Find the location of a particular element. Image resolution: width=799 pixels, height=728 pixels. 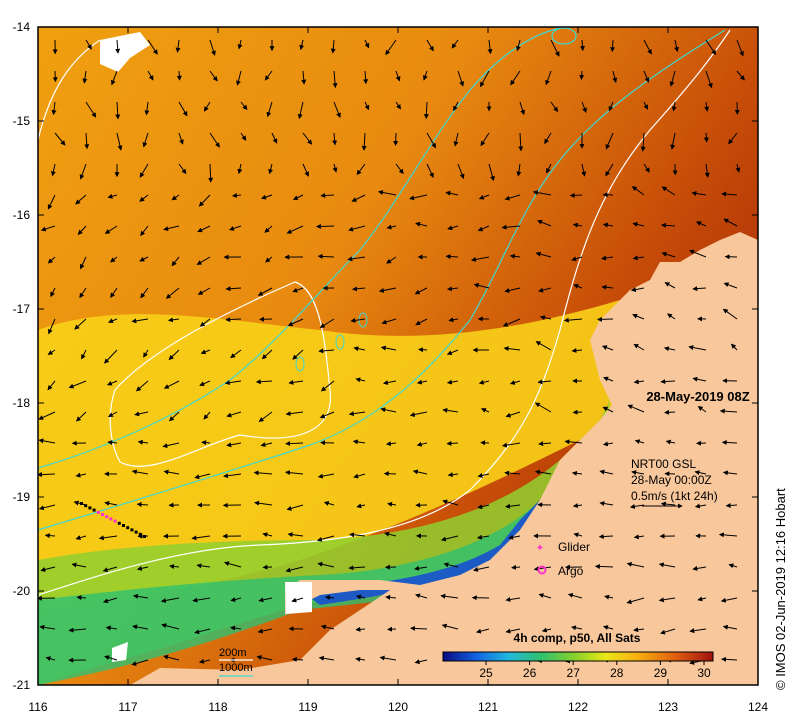

glider-position is located at coordinates (132, 530).